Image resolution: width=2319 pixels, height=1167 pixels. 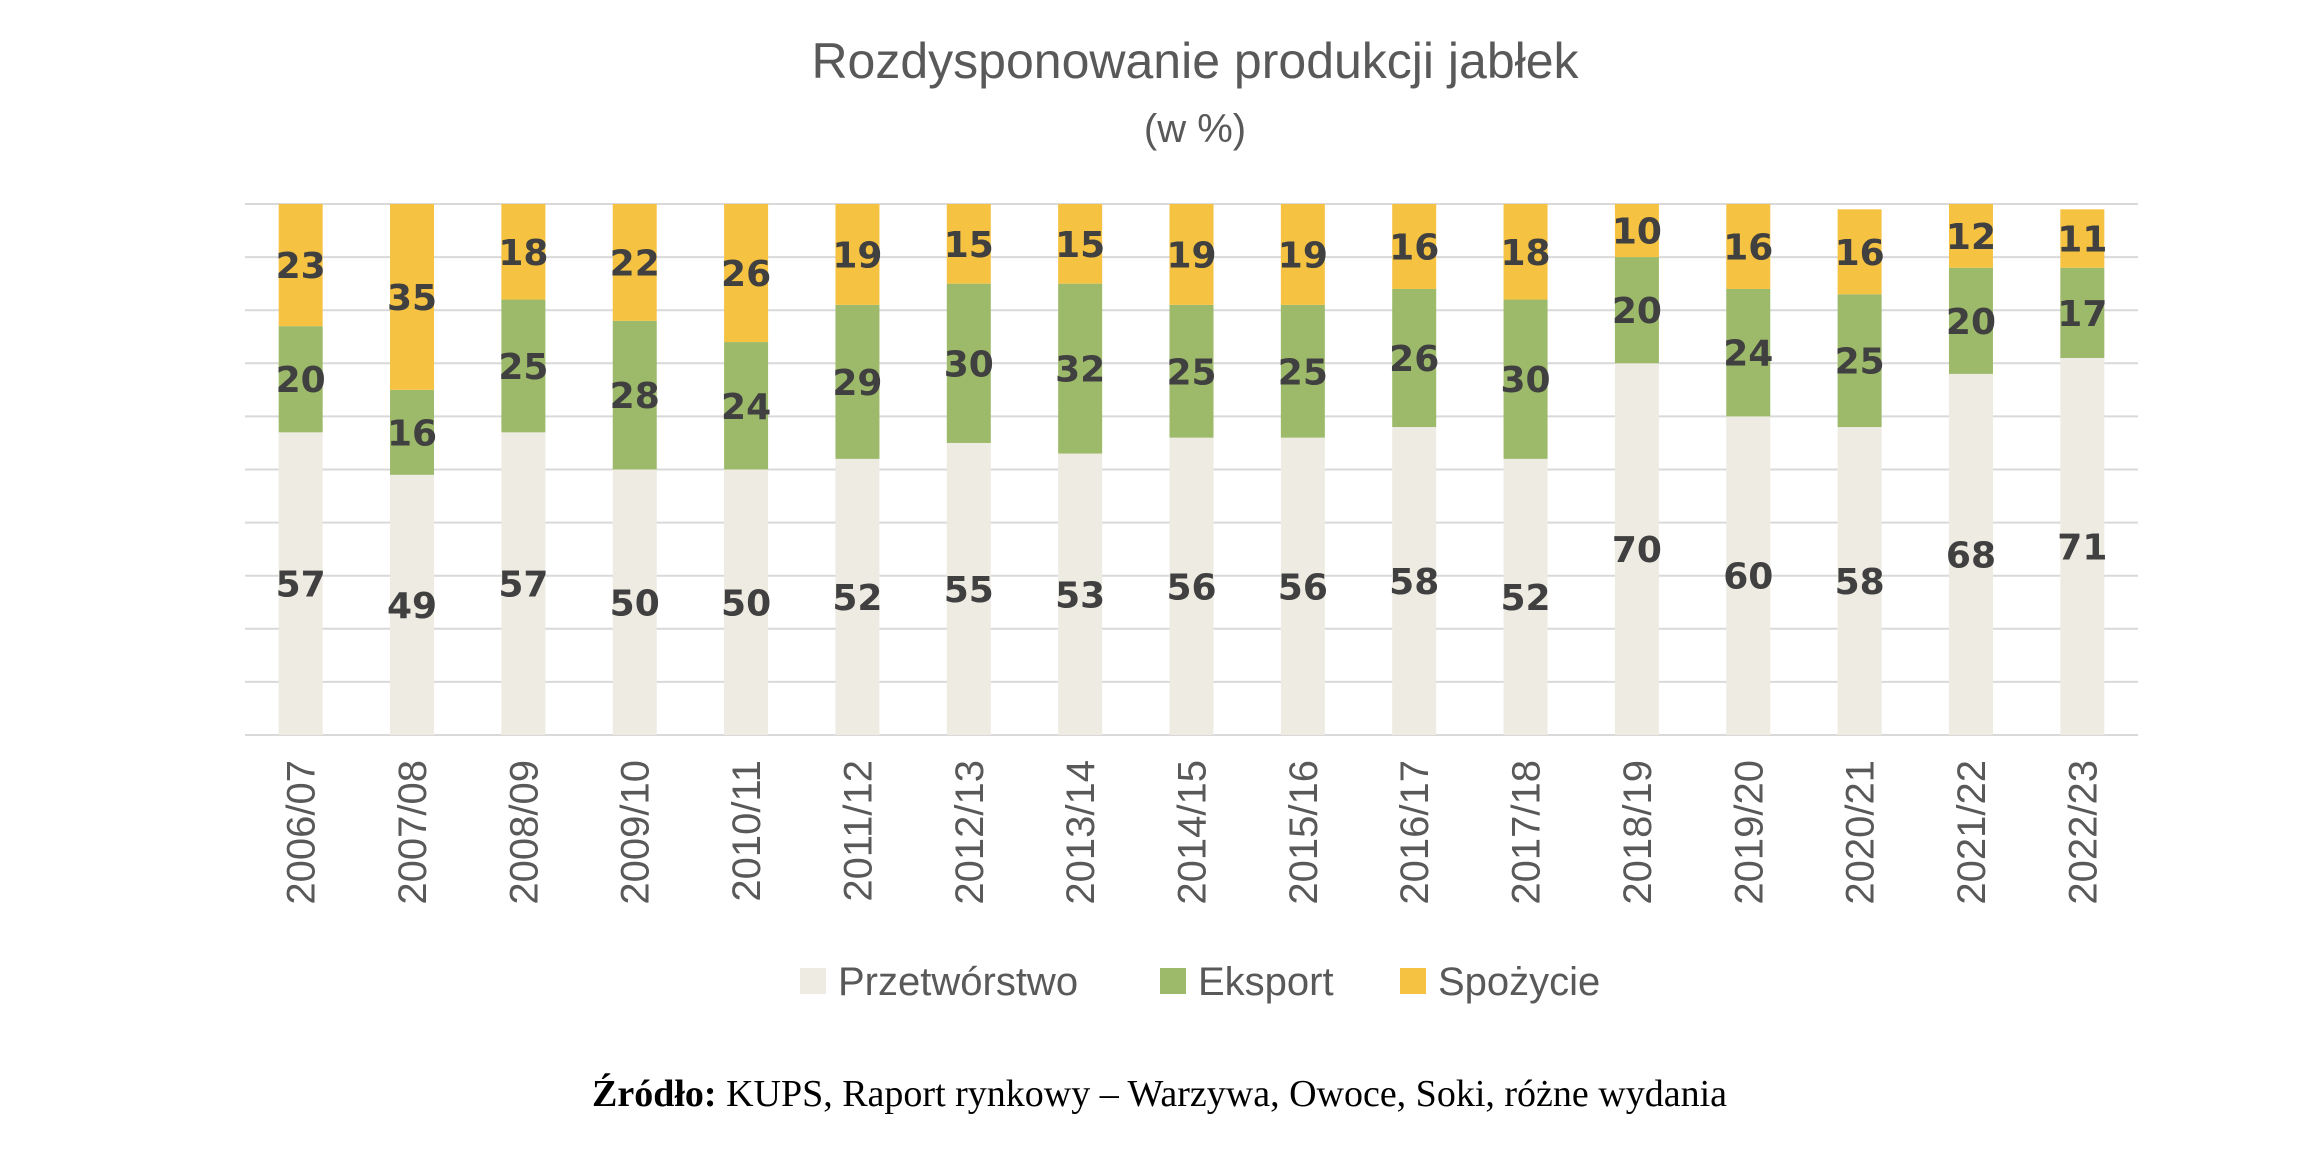 I want to click on legend-item: Spożycie, so click(x=1500, y=982).